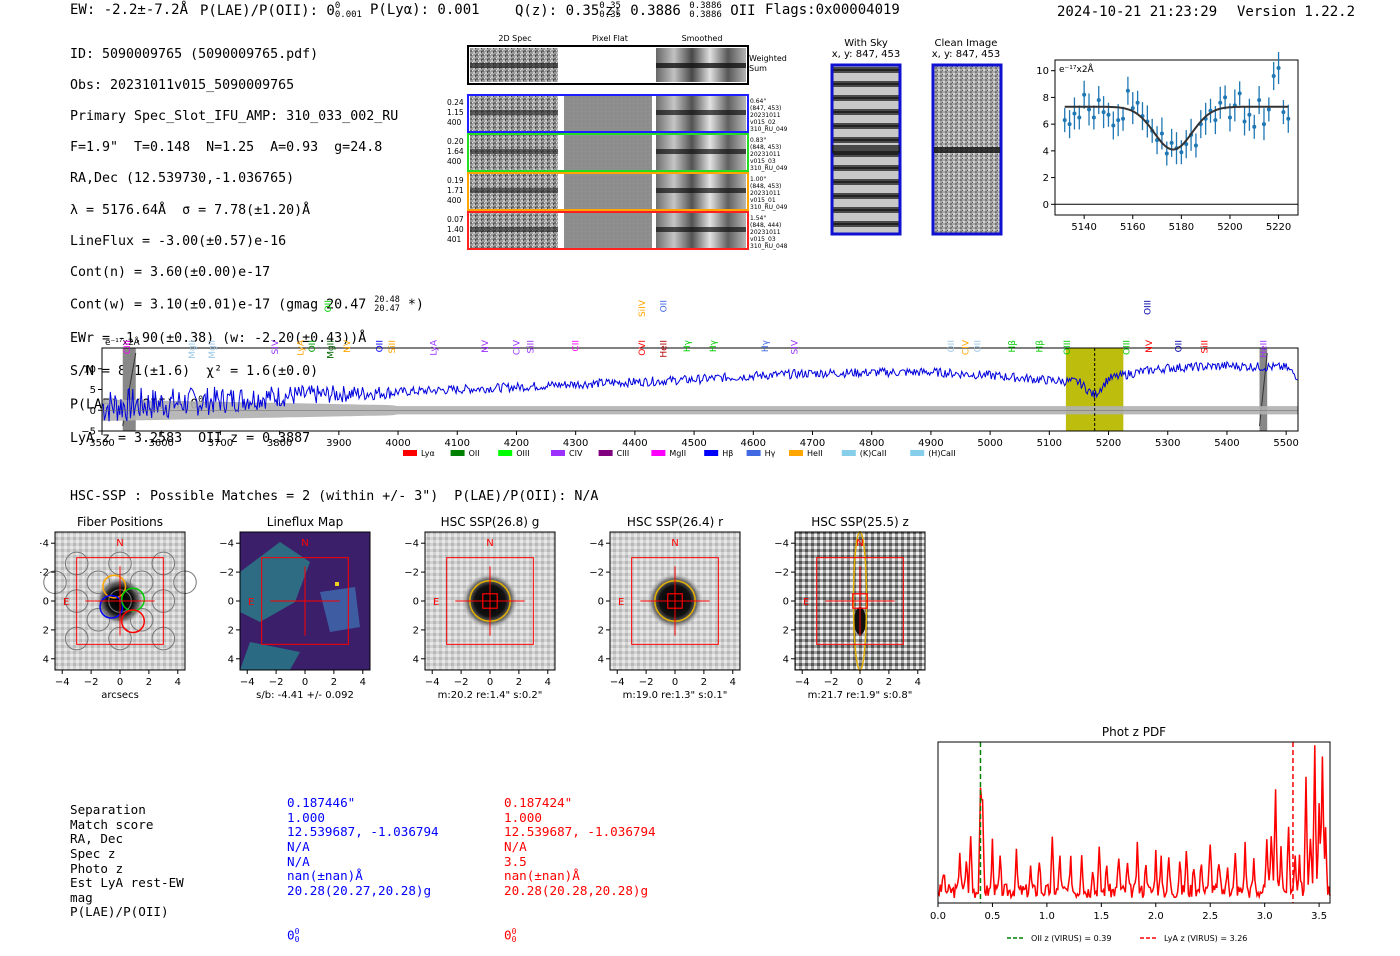 Image resolution: width=1400 pixels, height=956 pixels. What do you see at coordinates (305, 695) in the screenshot?
I see `hsc-panel-caption: s/b: -4.41 +/- 0.092` at bounding box center [305, 695].